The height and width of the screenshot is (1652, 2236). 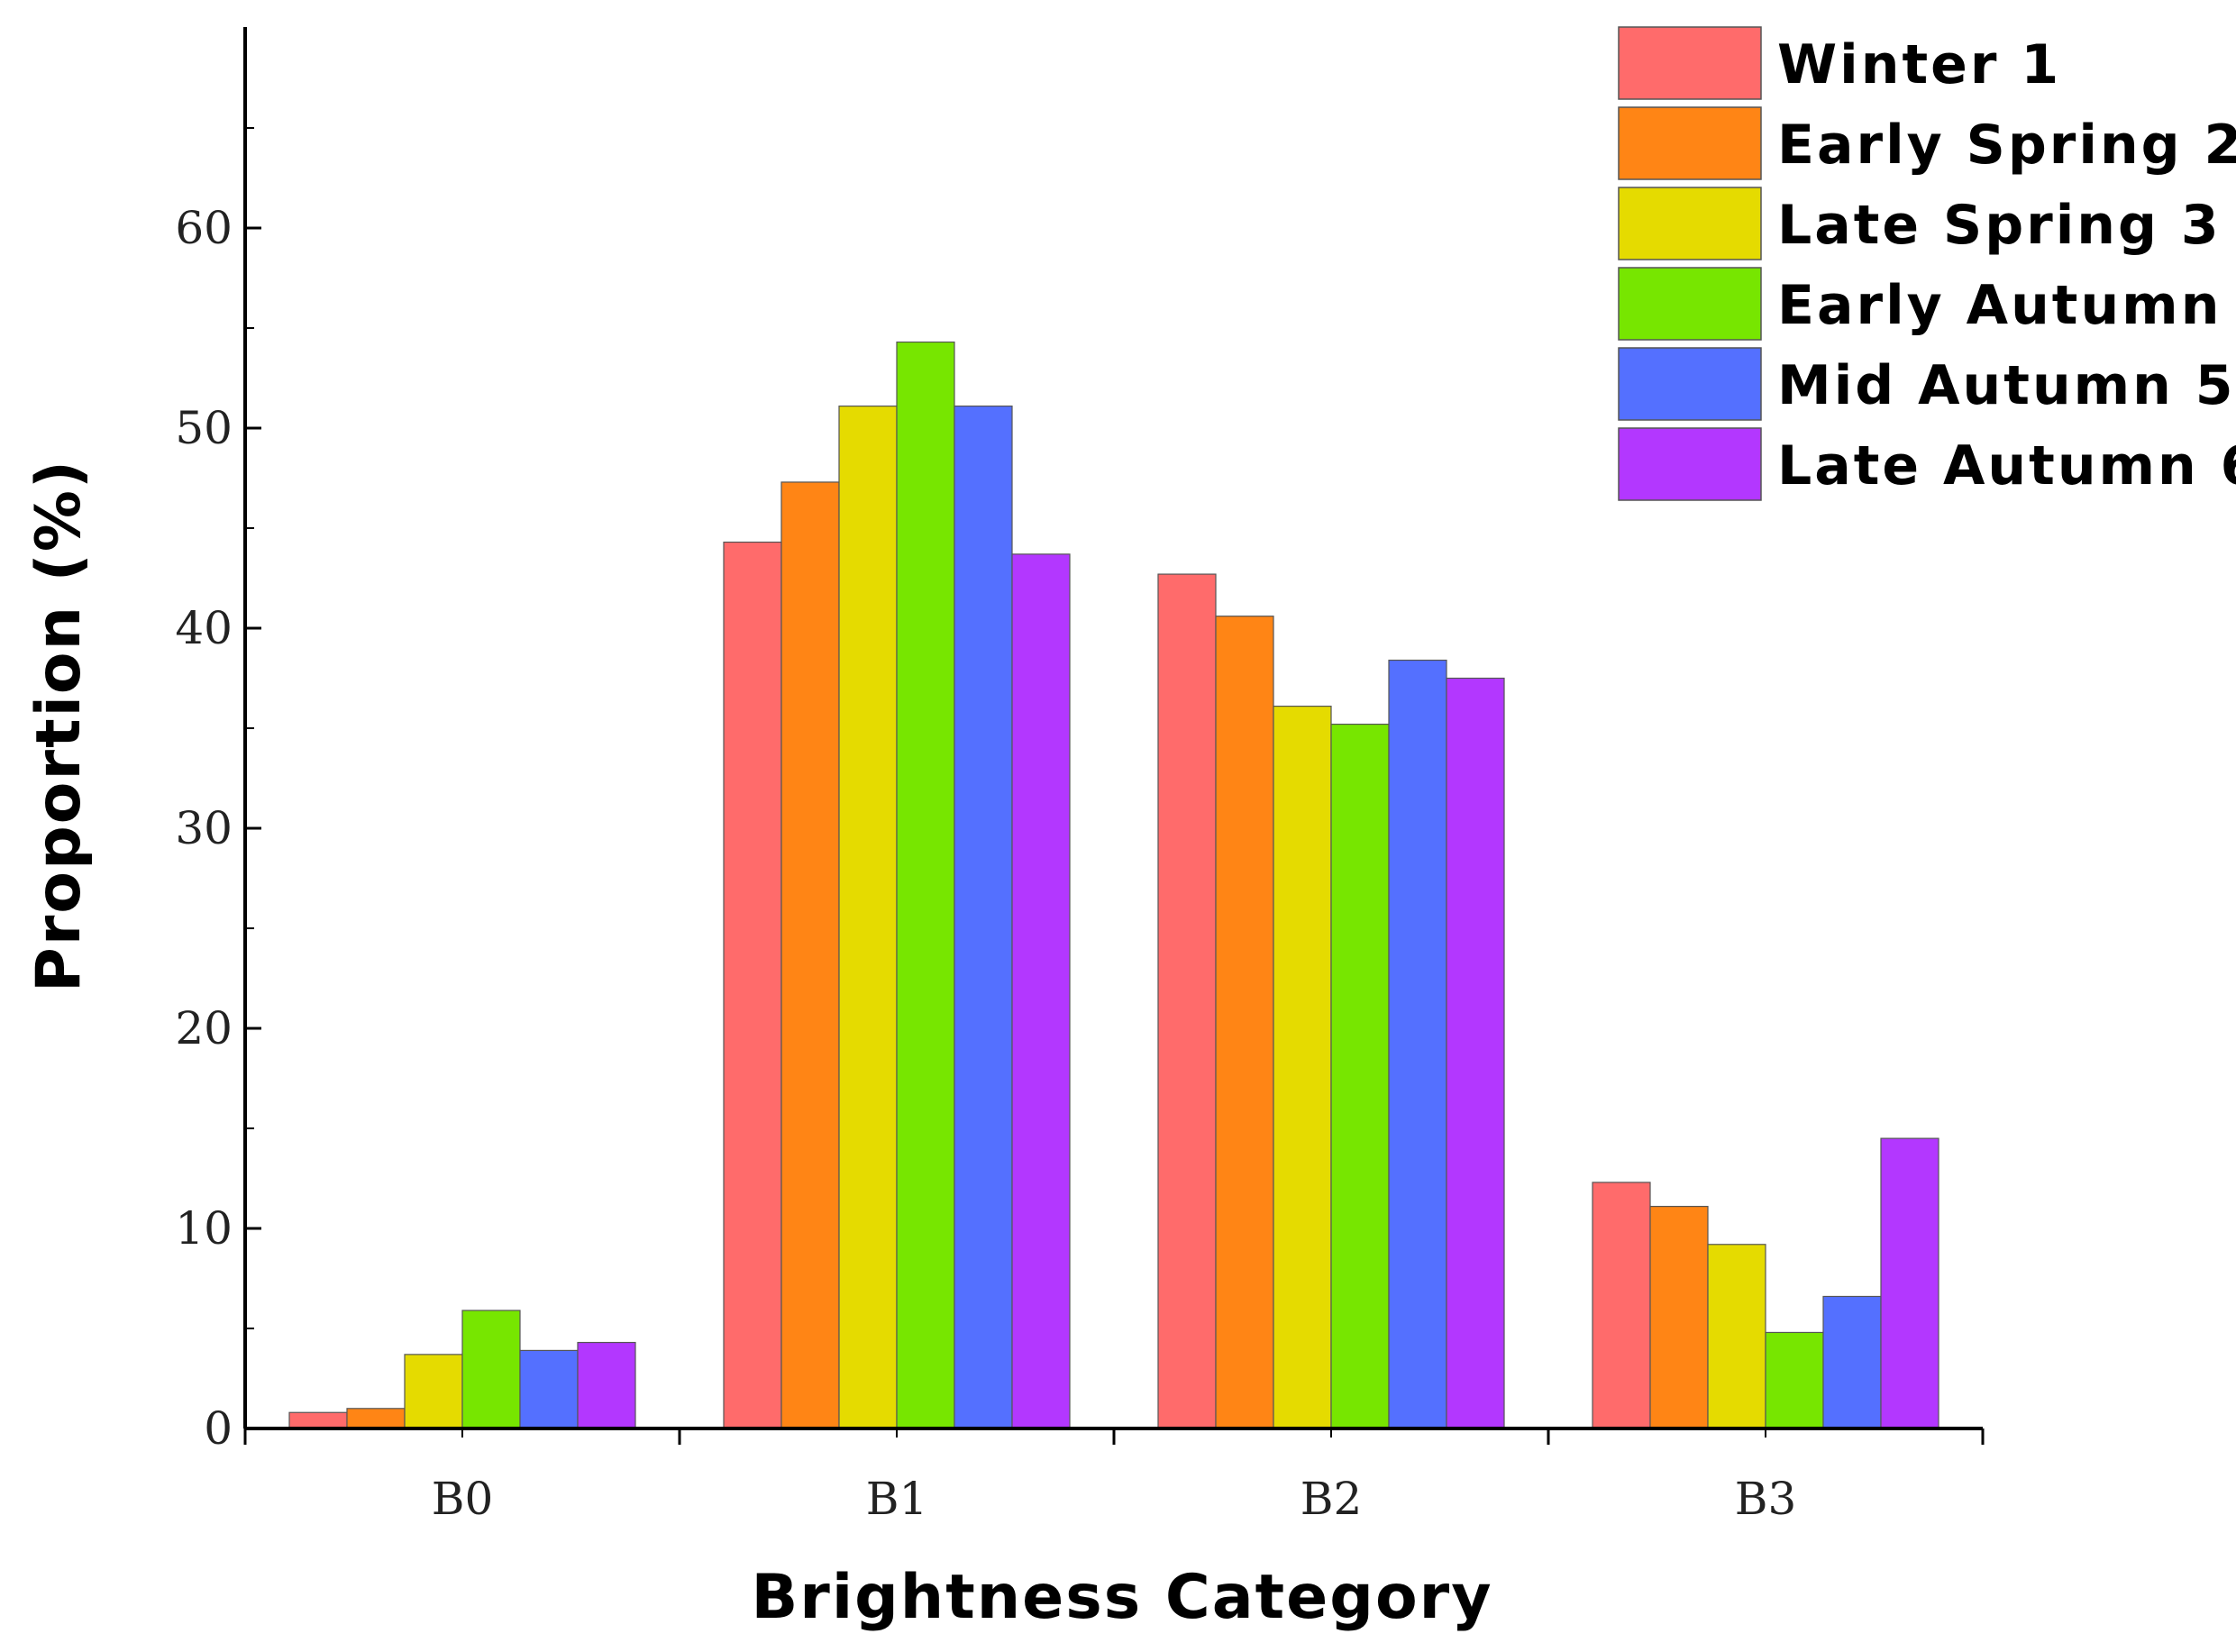 I want to click on legend-label-3: Late Spring 3, so click(x=1999, y=226).